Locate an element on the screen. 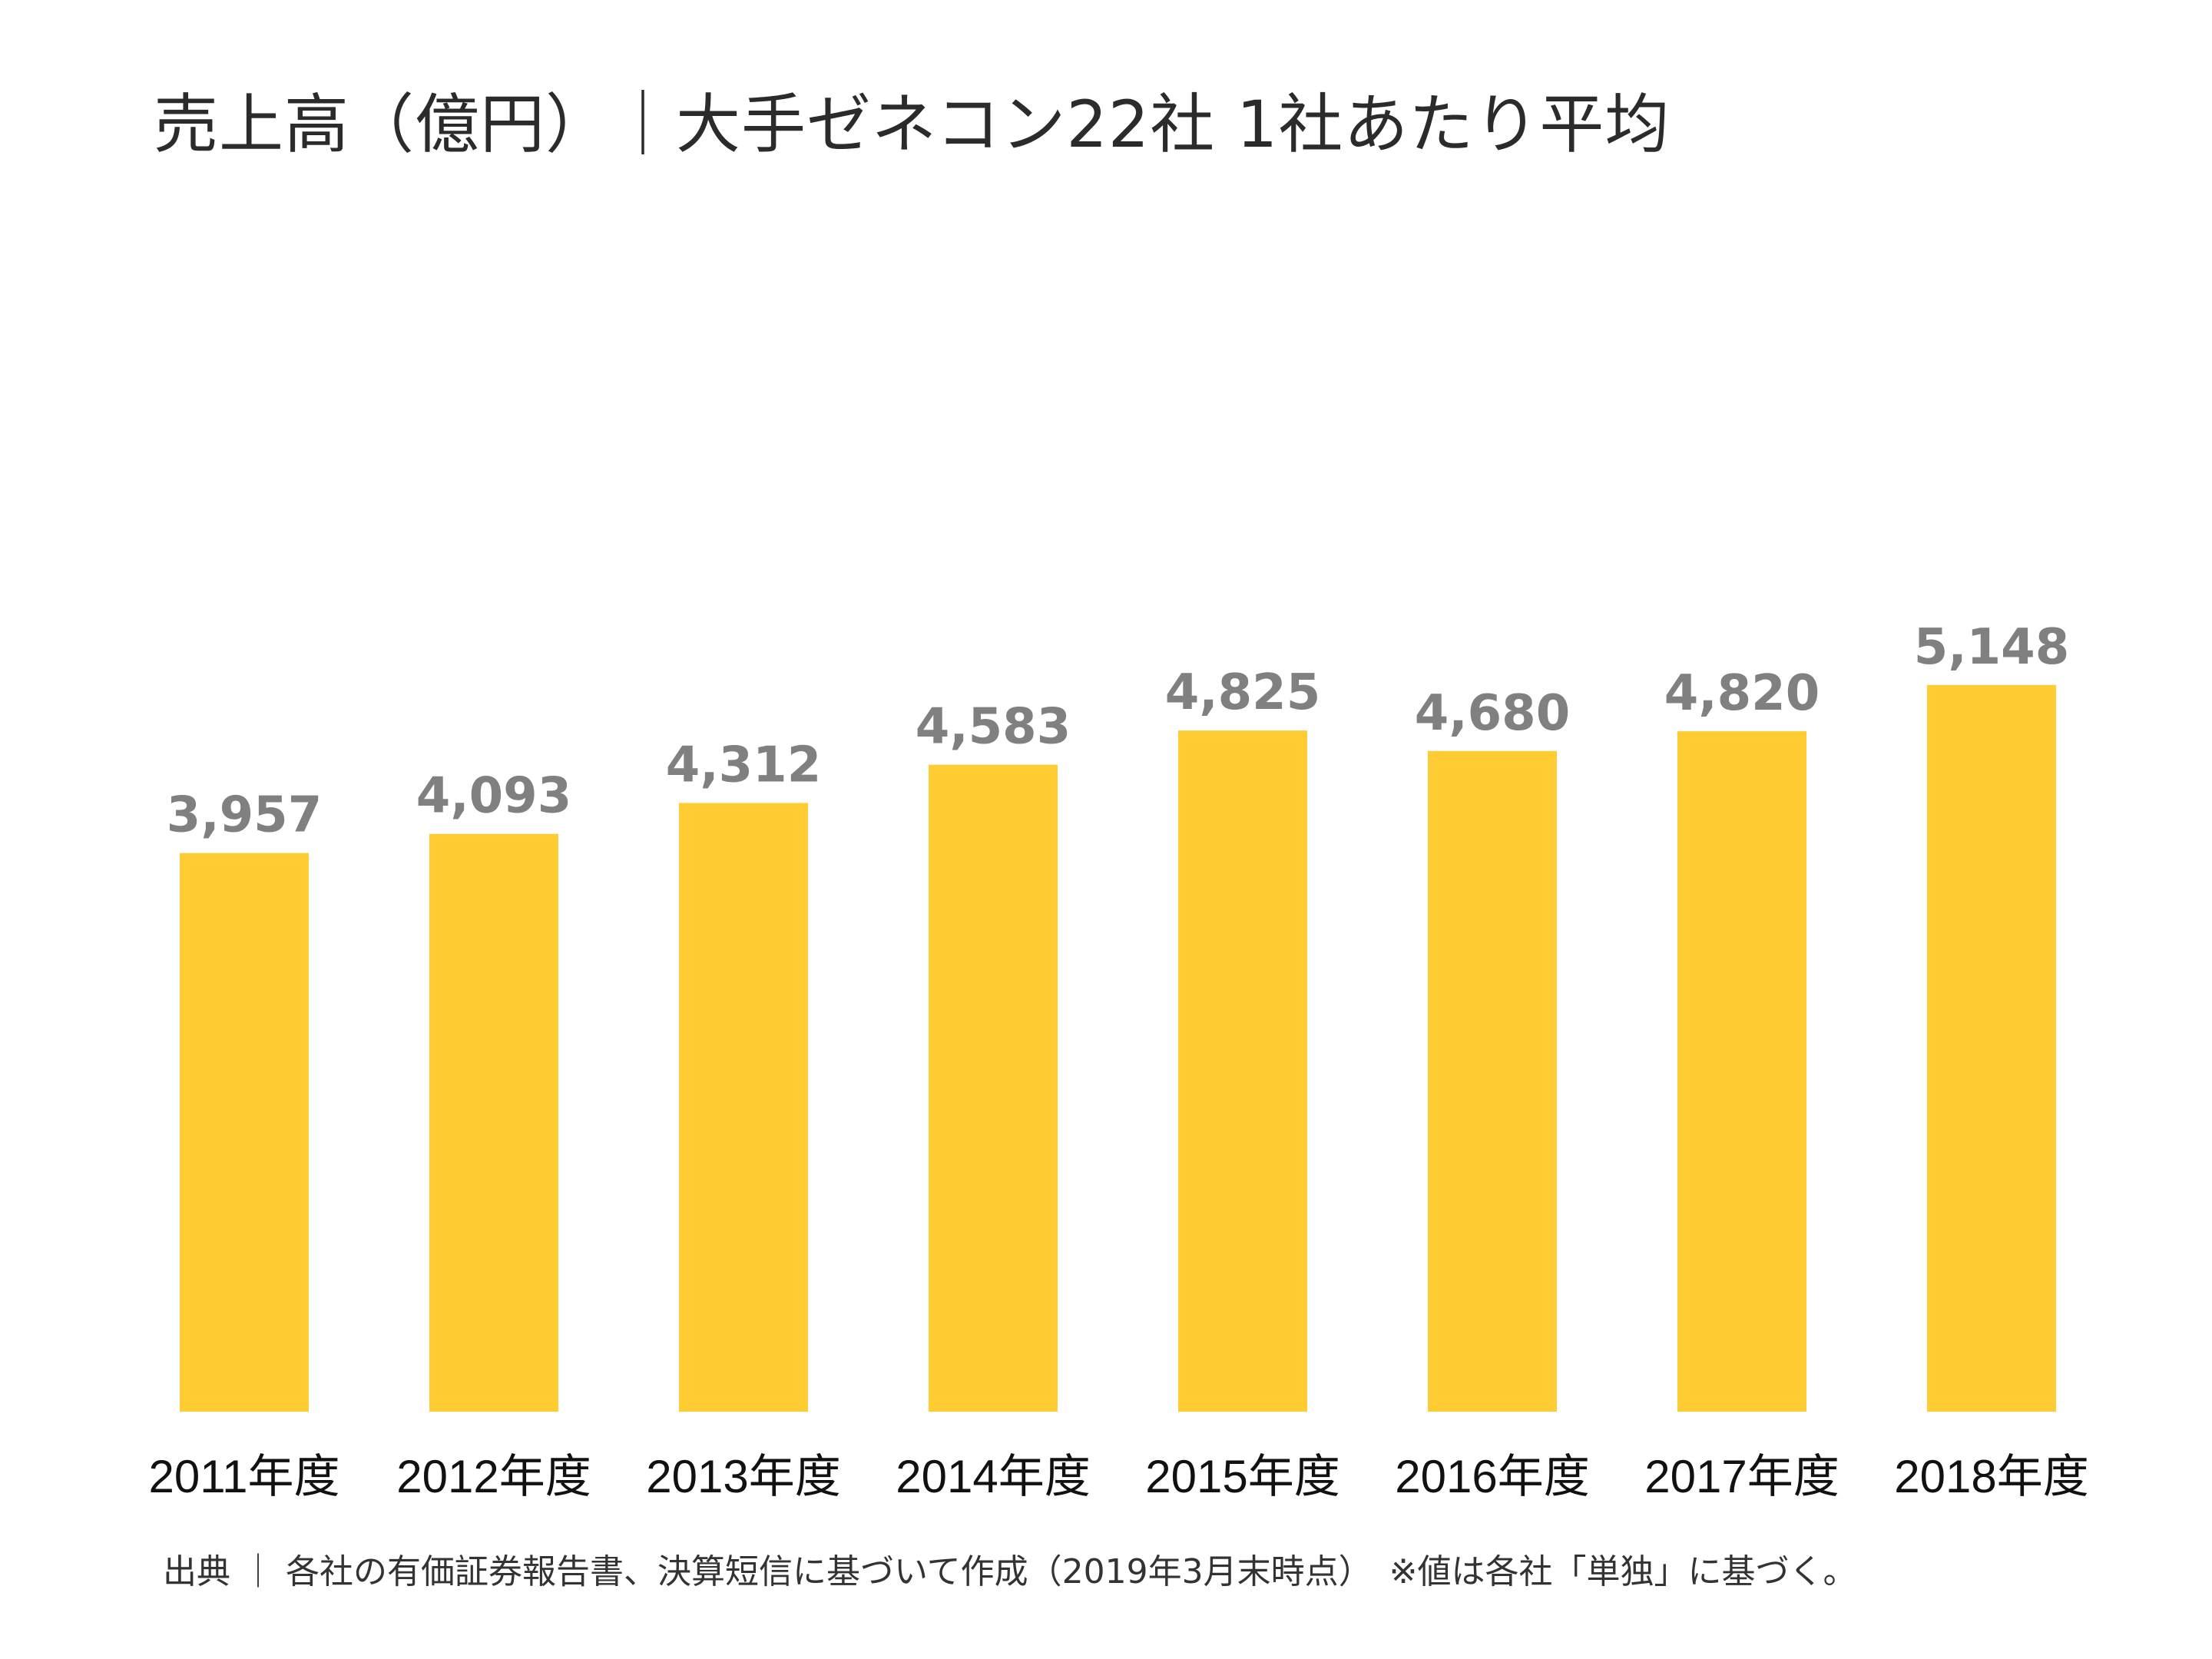 Image resolution: width=2212 pixels, height=1659 pixels. bar-2018年度 is located at coordinates (1992, 1048).